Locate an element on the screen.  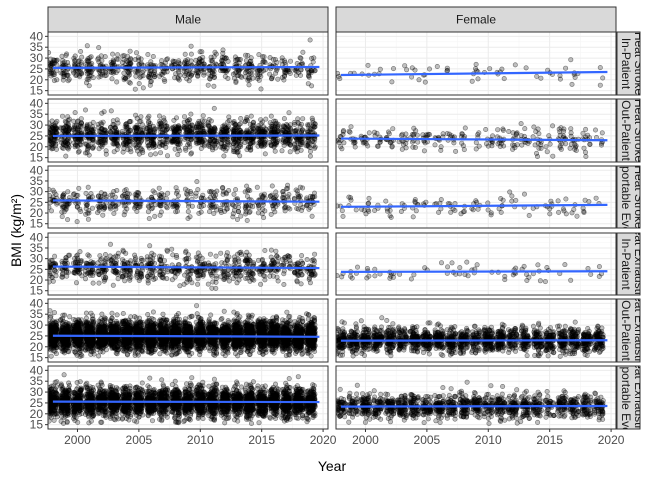
trend-line is located at coordinates (186, 201).